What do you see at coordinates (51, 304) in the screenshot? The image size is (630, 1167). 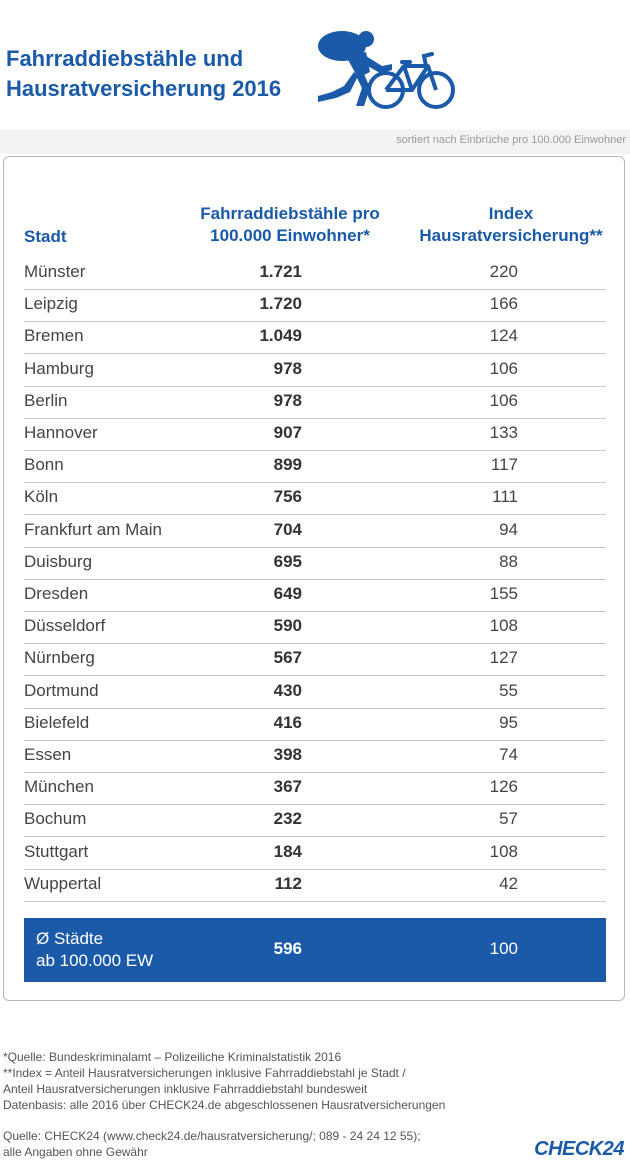 I see `city-name: Leipzig` at bounding box center [51, 304].